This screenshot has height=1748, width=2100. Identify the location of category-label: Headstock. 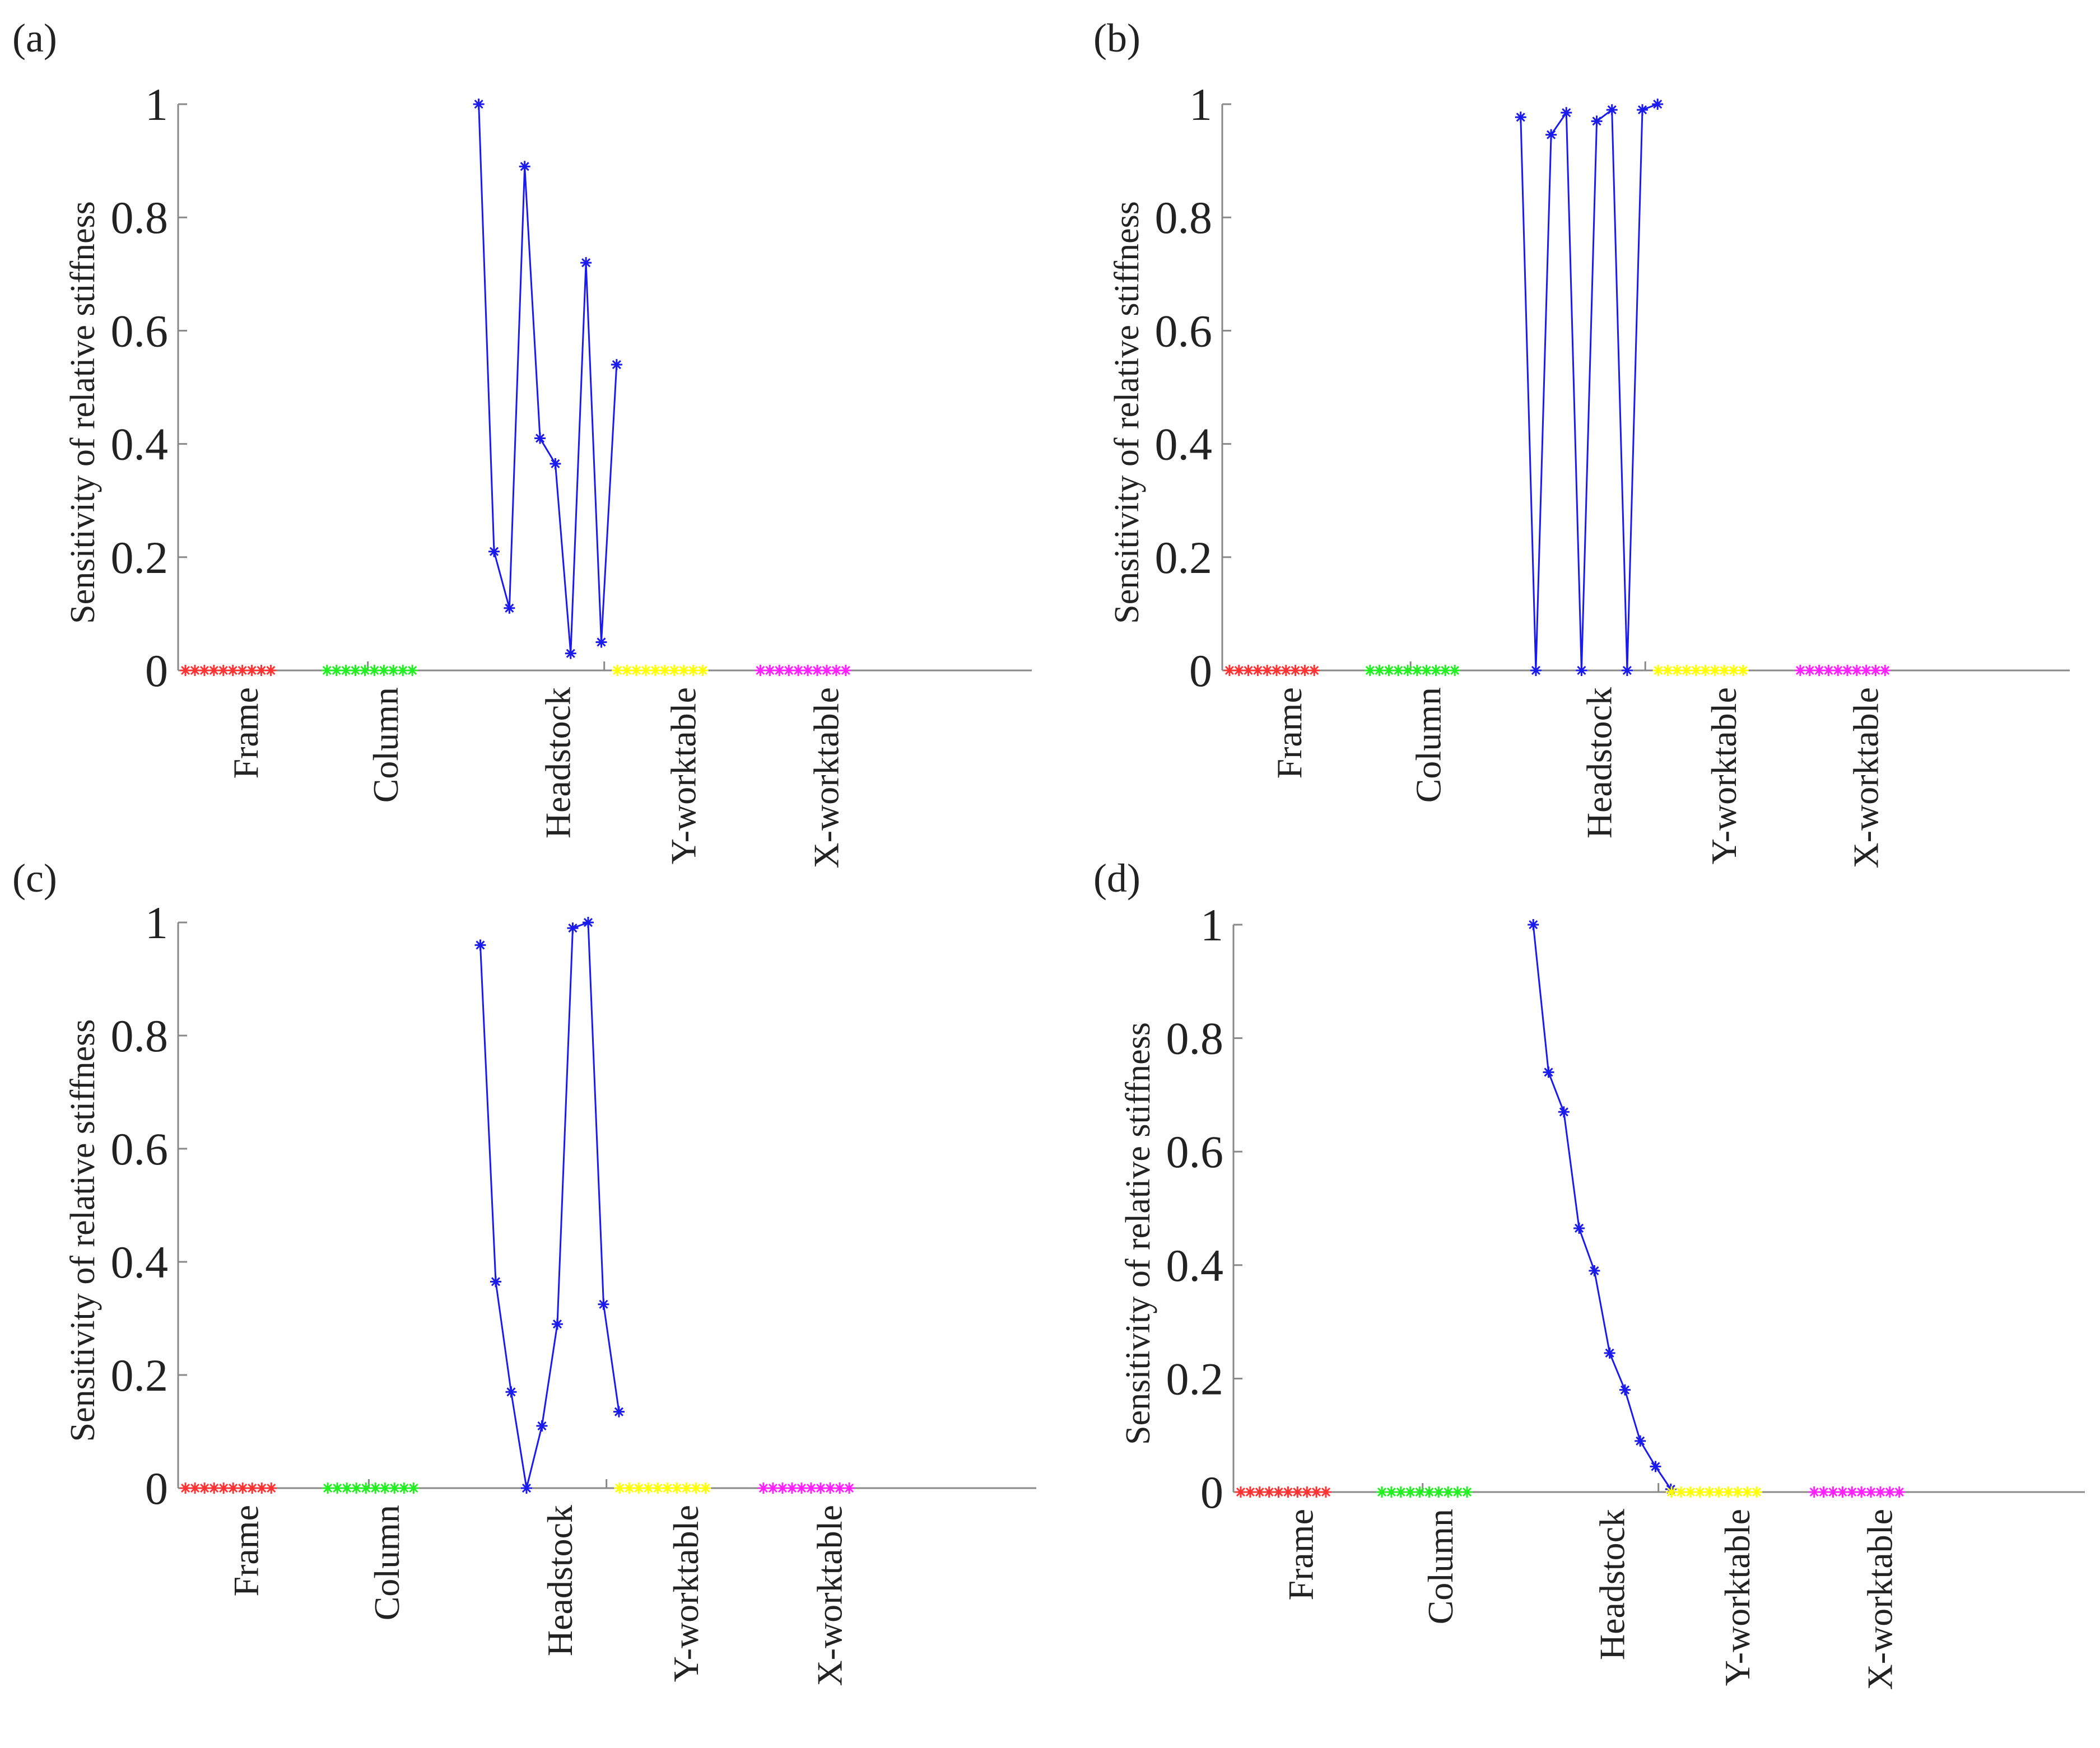
(1599, 763).